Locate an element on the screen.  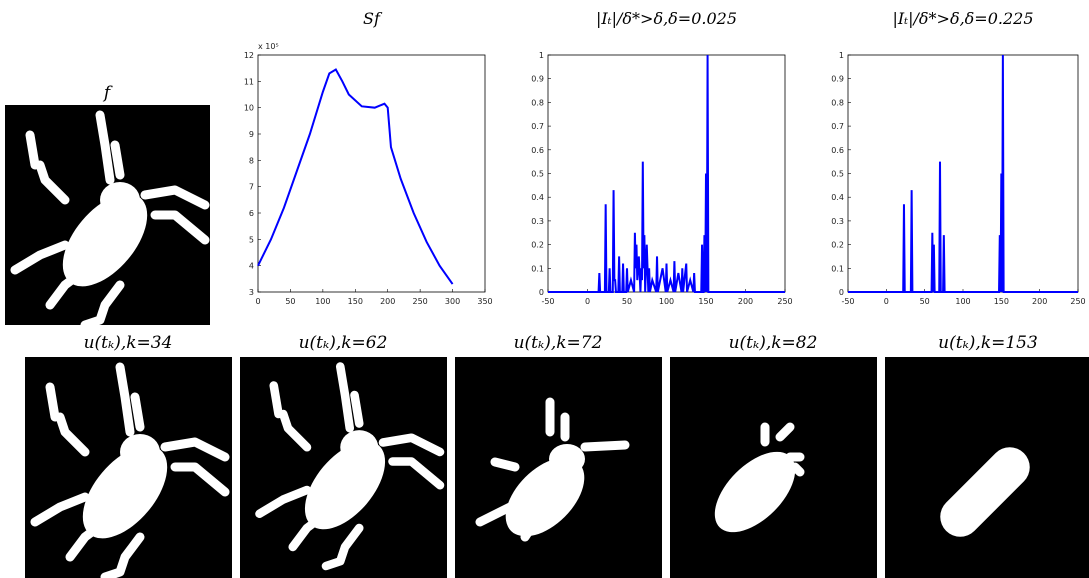
y-tick-label: 12 is located at coordinates (249, 55).